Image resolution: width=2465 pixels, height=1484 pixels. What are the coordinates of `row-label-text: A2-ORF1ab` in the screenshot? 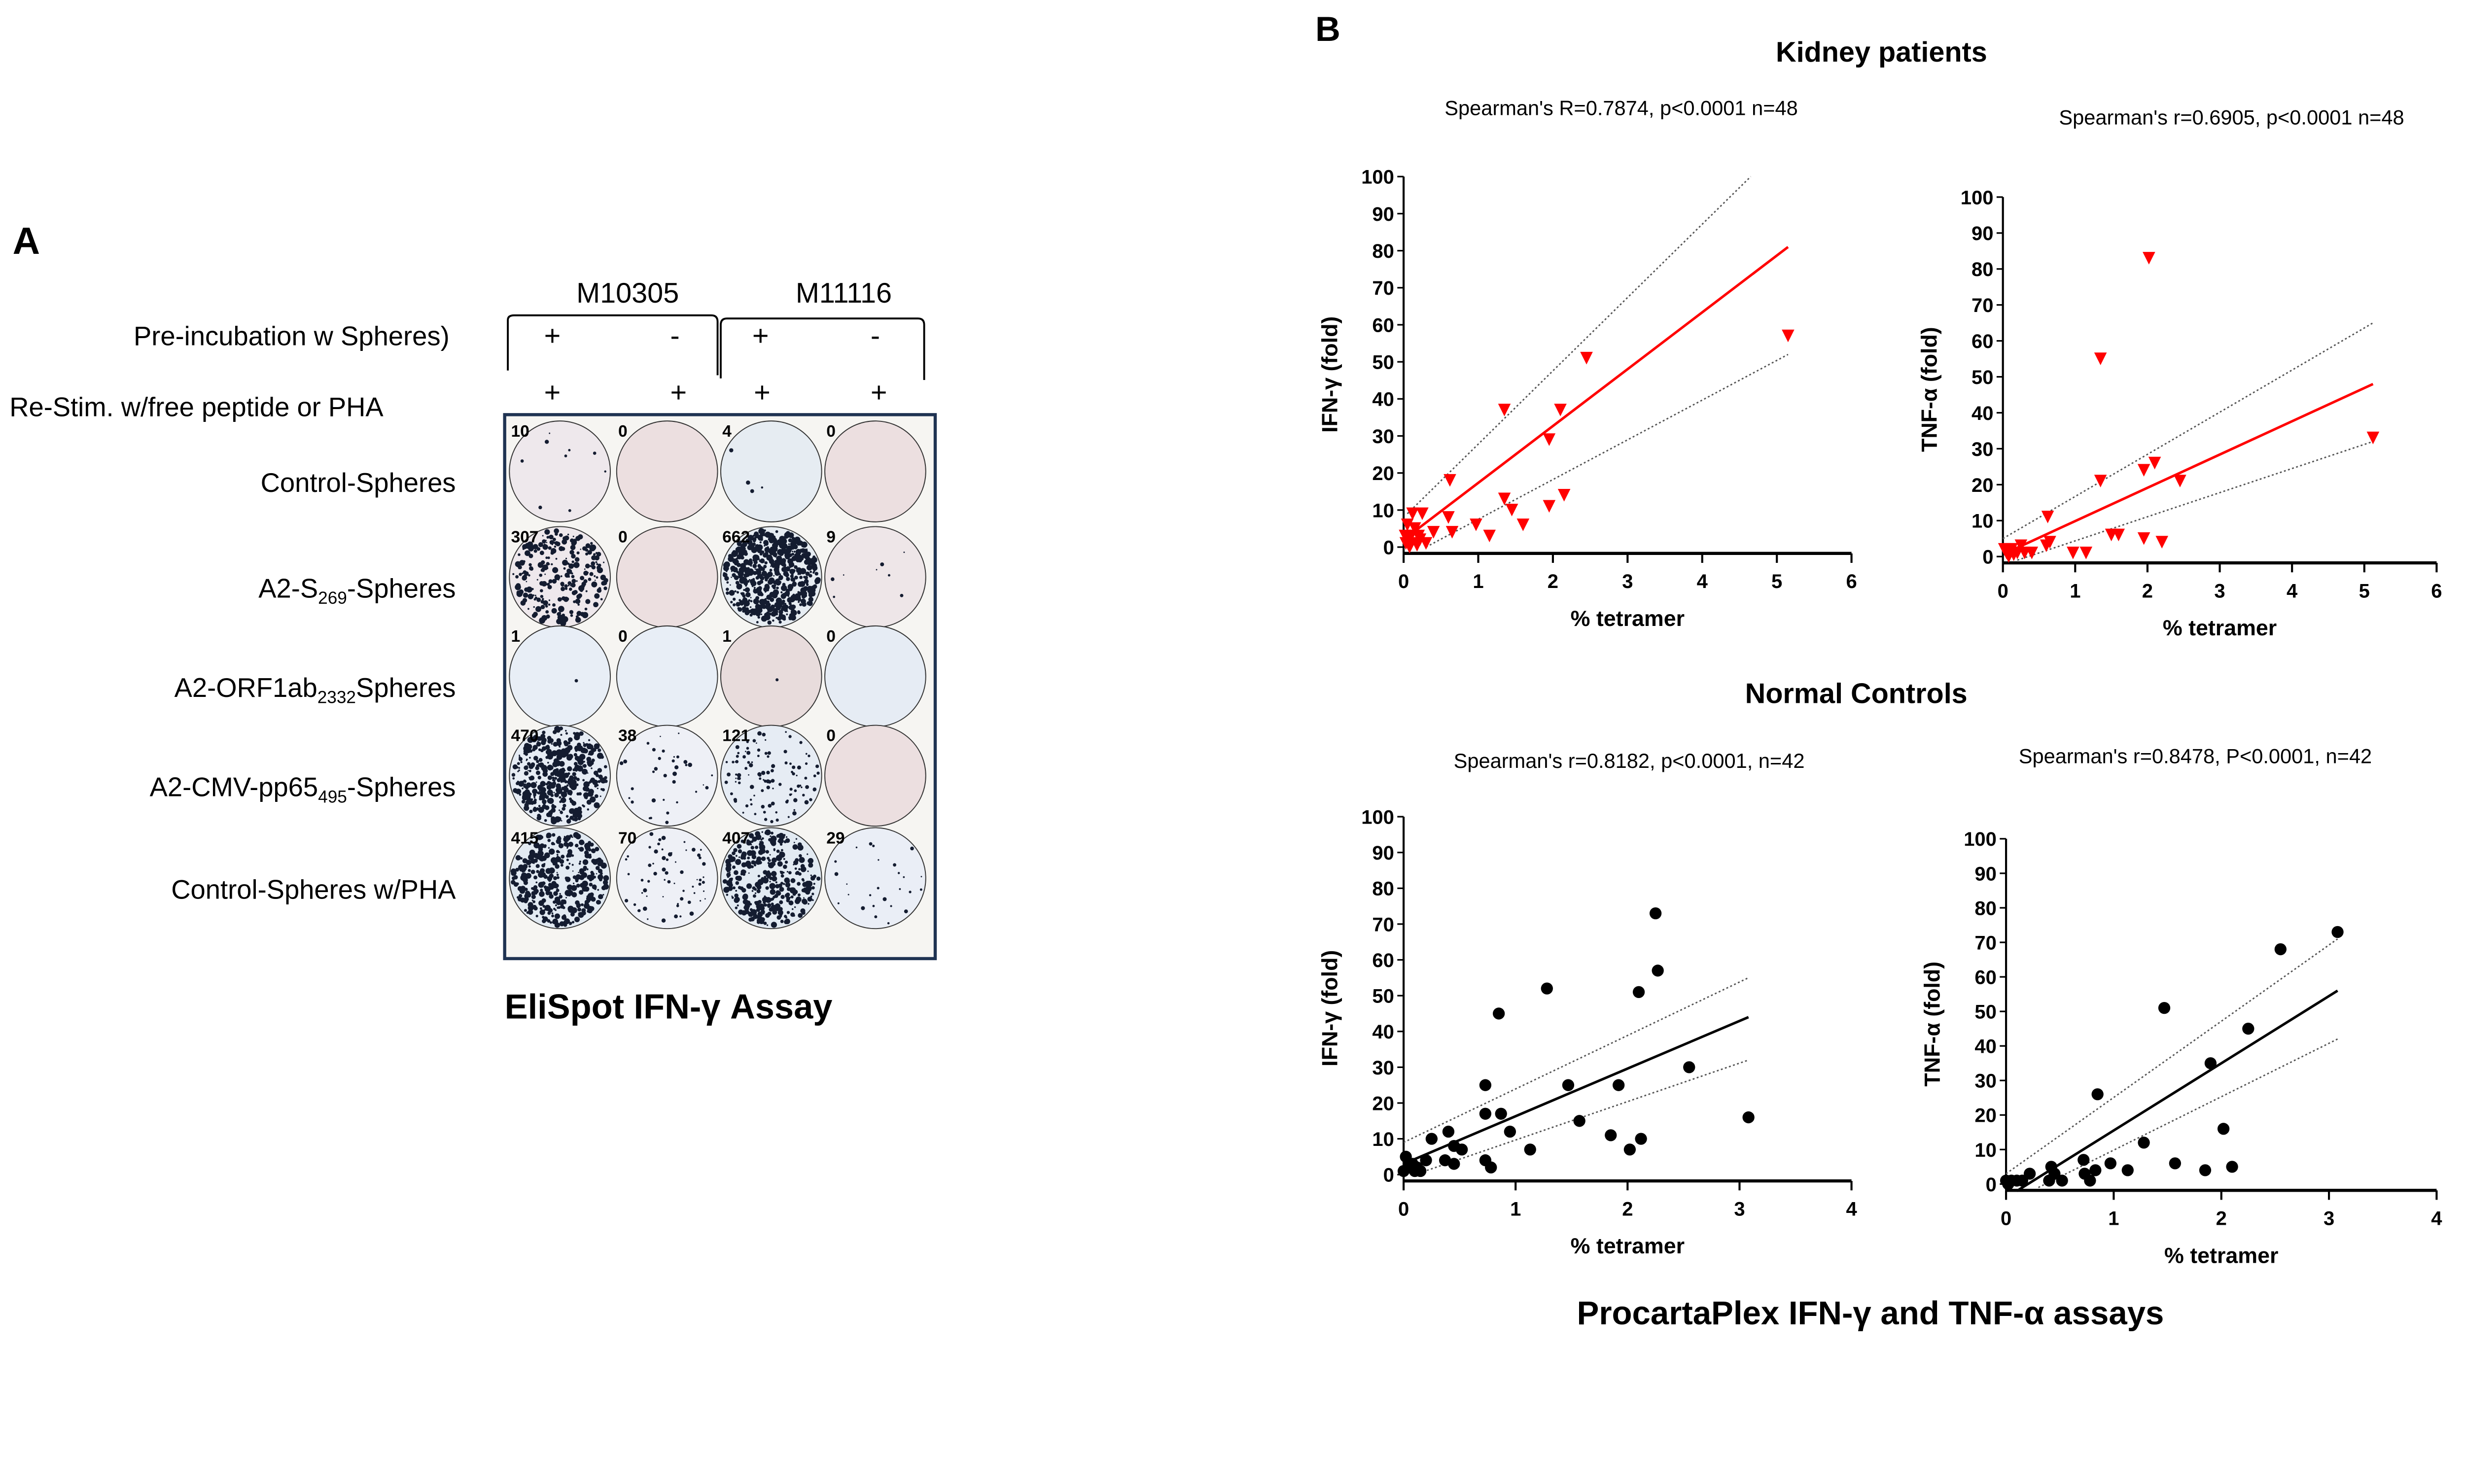 It's located at (246, 688).